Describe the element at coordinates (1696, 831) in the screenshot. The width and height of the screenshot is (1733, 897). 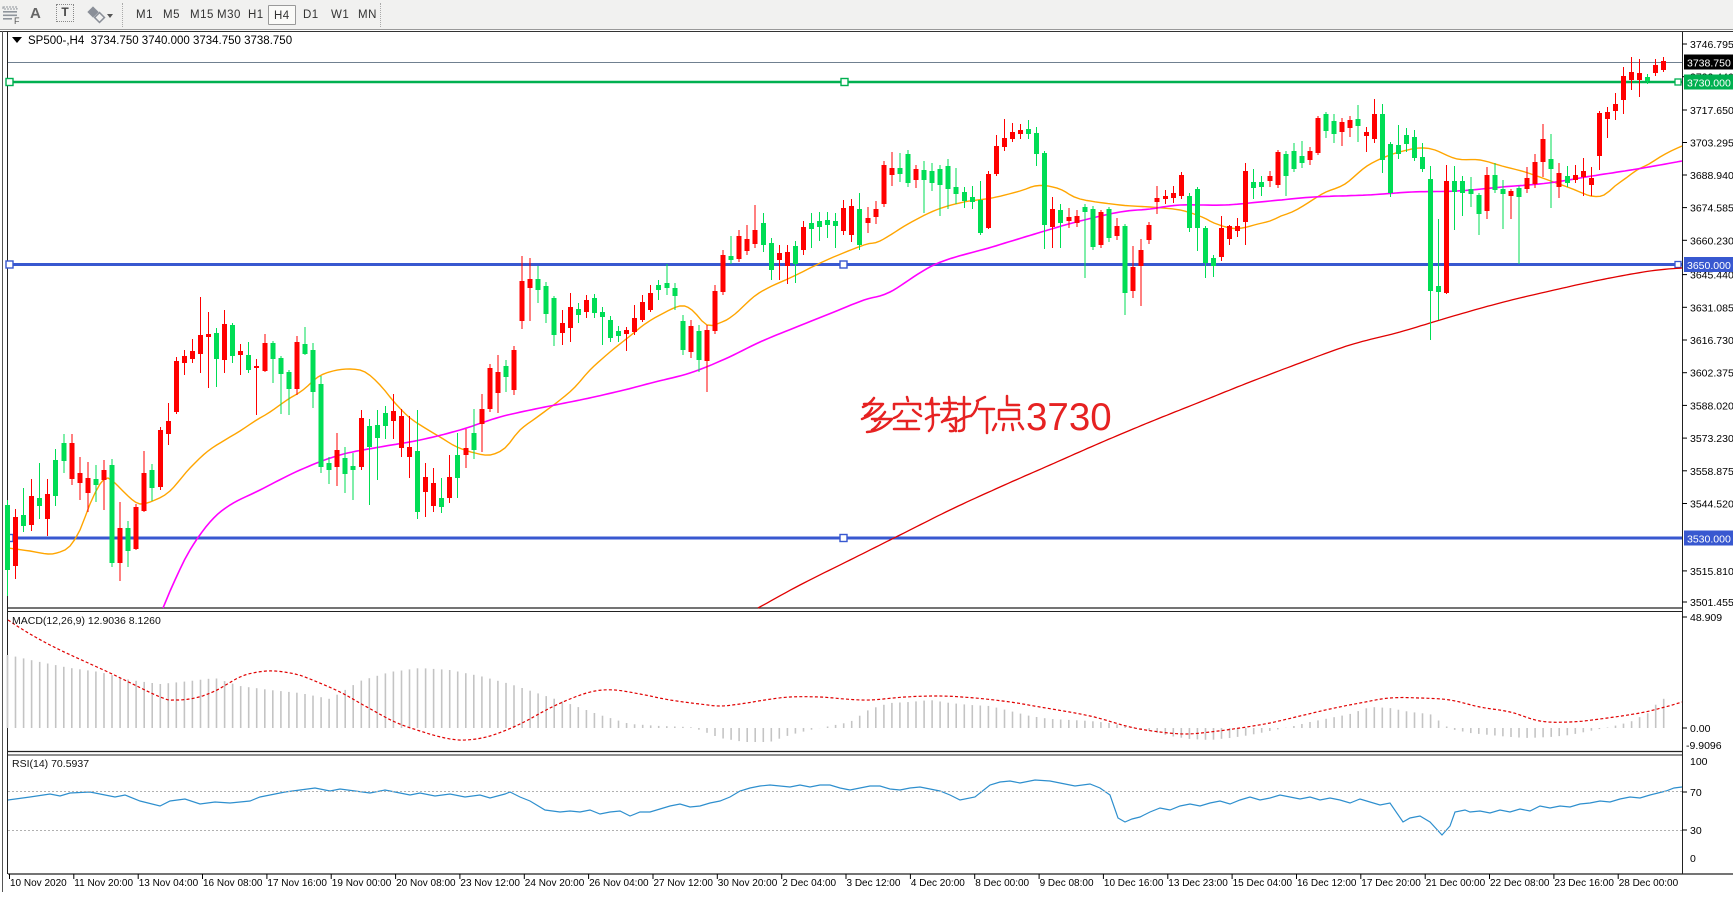
I see `svg-text: 30` at that location.